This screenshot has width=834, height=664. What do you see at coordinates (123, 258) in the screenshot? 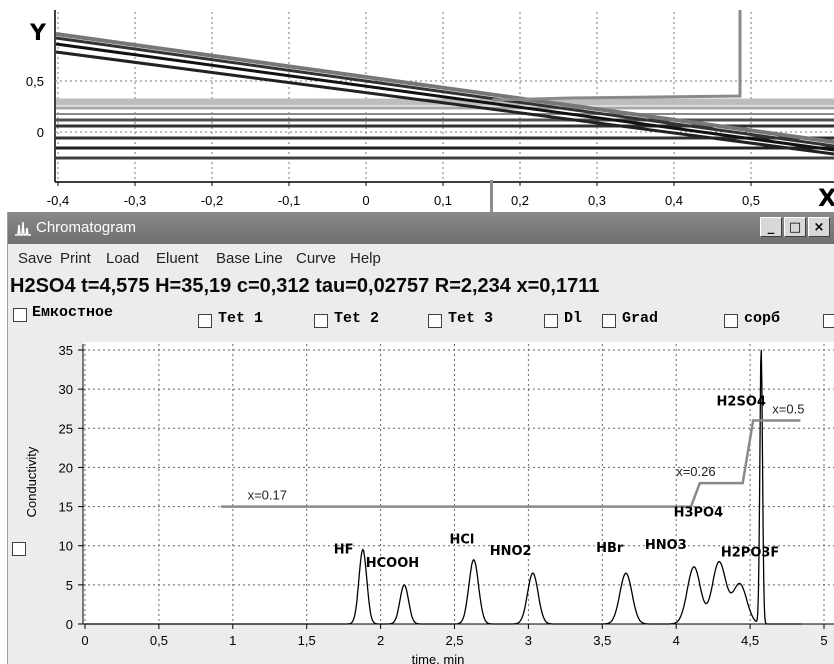
I see `menu-load: Load` at bounding box center [123, 258].